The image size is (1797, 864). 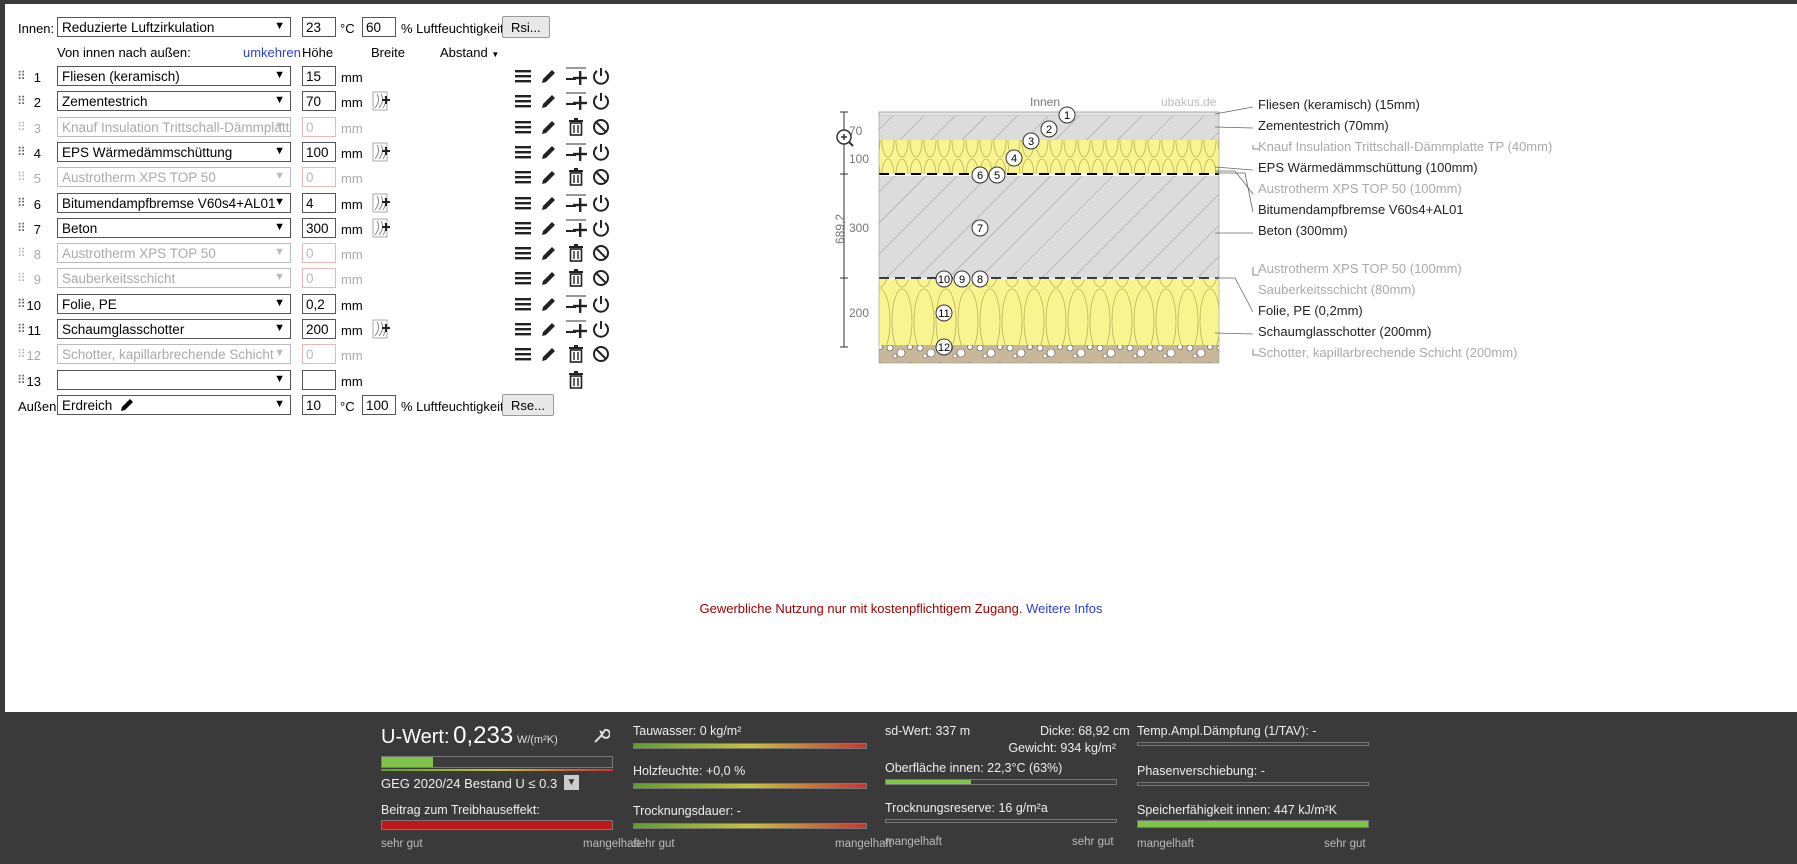 What do you see at coordinates (174, 405) in the screenshot?
I see `outside-climate-select: Erdreich ▼` at bounding box center [174, 405].